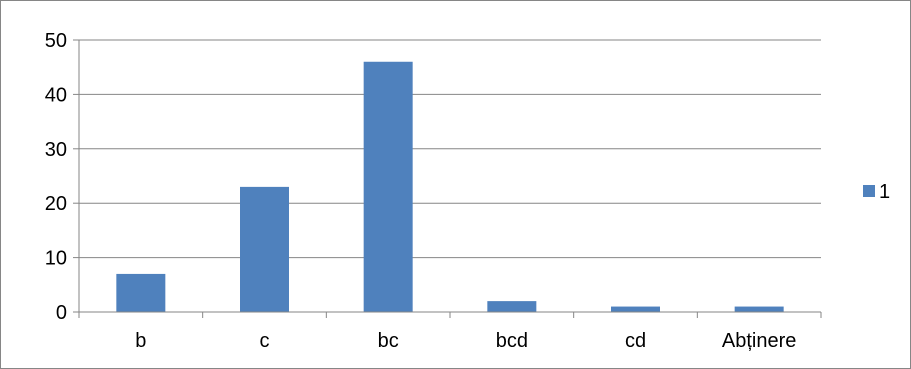 This screenshot has width=911, height=369. I want to click on bar-cd, so click(635, 309).